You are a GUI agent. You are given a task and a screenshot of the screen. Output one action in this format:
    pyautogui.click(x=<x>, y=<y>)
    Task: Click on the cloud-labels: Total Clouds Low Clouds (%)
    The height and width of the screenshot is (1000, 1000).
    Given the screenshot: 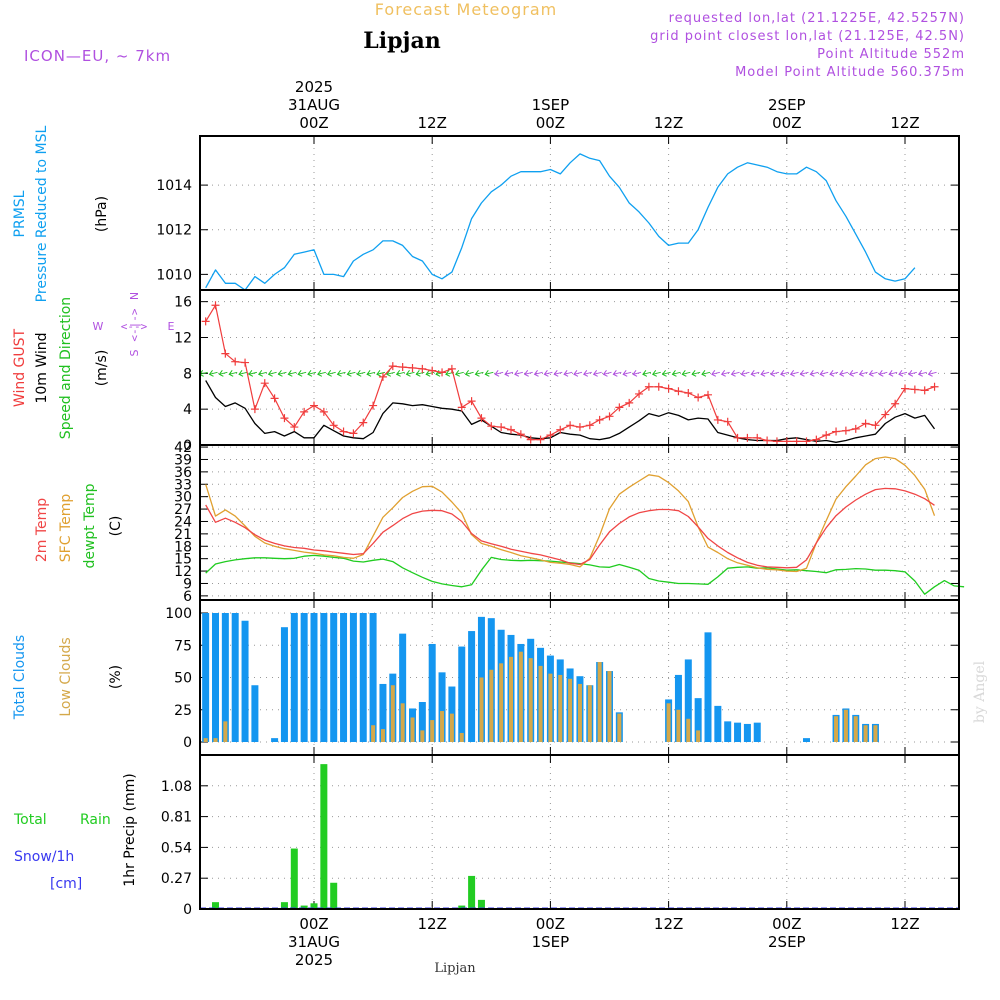 What is the action you would take?
    pyautogui.click(x=68, y=677)
    